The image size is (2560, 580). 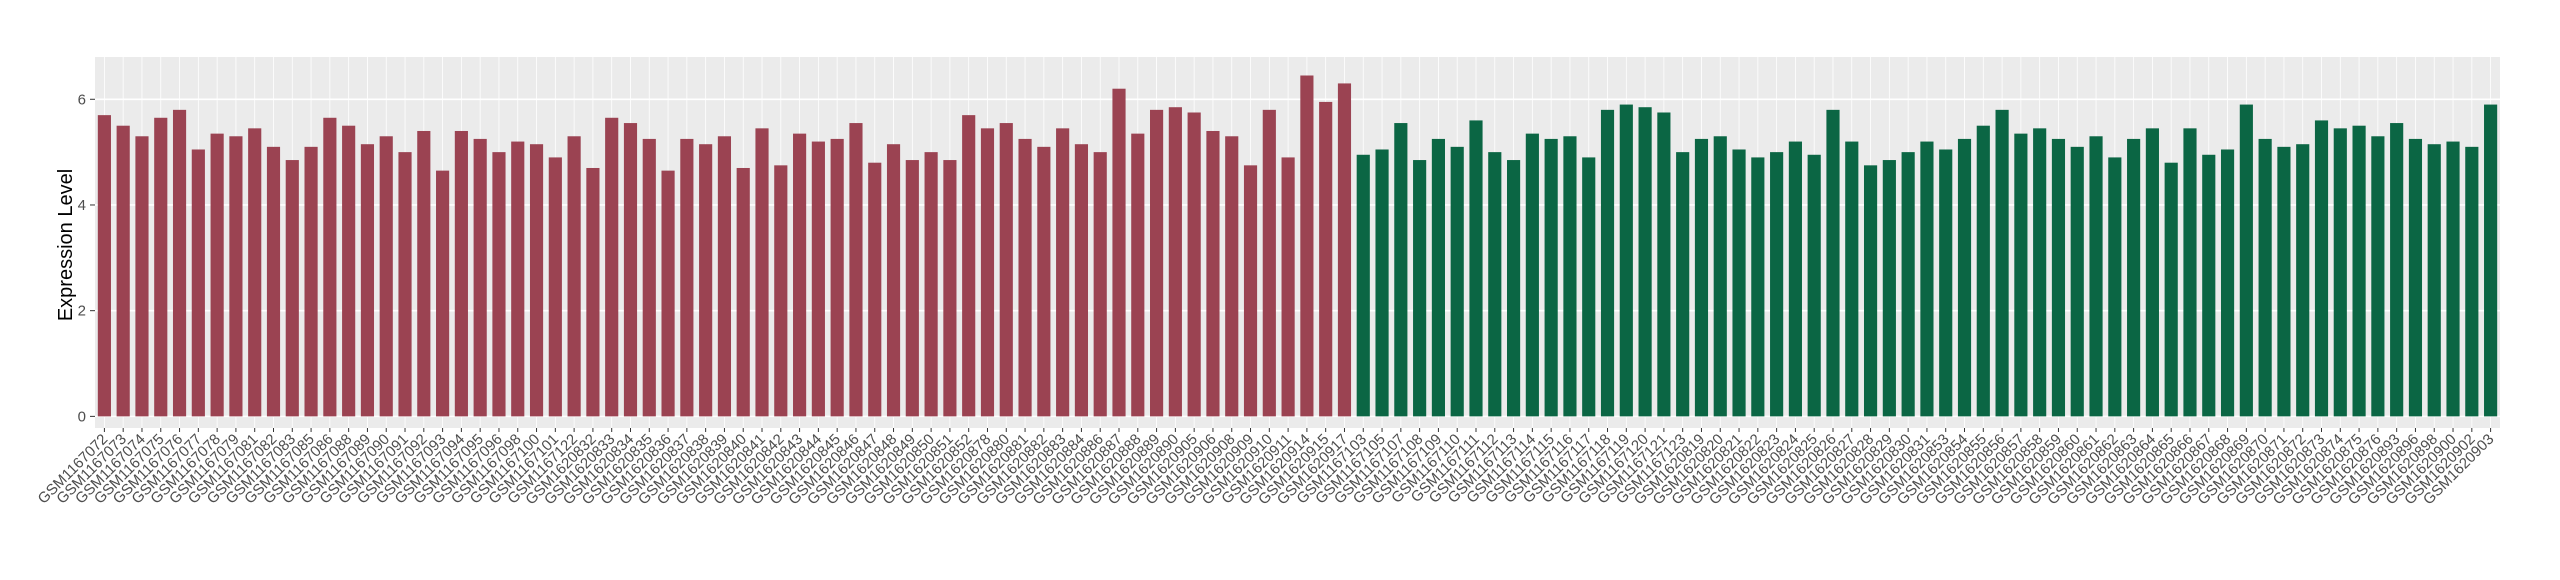 I want to click on y-tick-label: 4, so click(x=82, y=205).